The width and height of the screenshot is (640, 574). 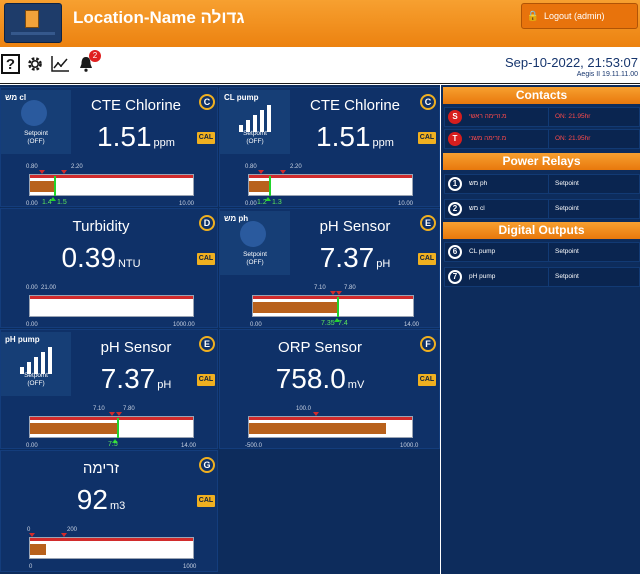 What do you see at coordinates (113, 444) in the screenshot?
I see `current-value-label: 7.5` at bounding box center [113, 444].